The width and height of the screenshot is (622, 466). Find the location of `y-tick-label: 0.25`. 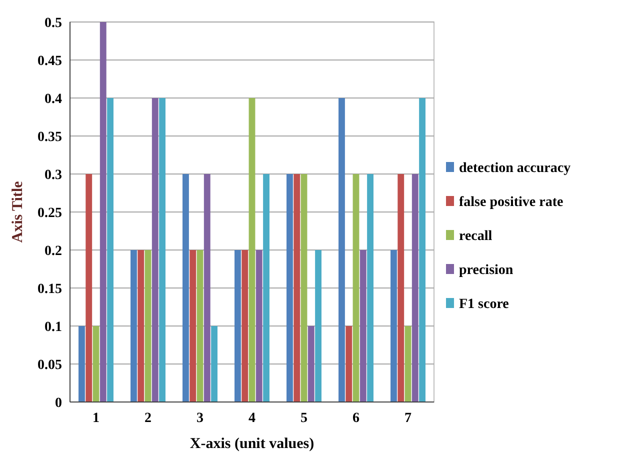

y-tick-label: 0.25 is located at coordinates (50, 213).